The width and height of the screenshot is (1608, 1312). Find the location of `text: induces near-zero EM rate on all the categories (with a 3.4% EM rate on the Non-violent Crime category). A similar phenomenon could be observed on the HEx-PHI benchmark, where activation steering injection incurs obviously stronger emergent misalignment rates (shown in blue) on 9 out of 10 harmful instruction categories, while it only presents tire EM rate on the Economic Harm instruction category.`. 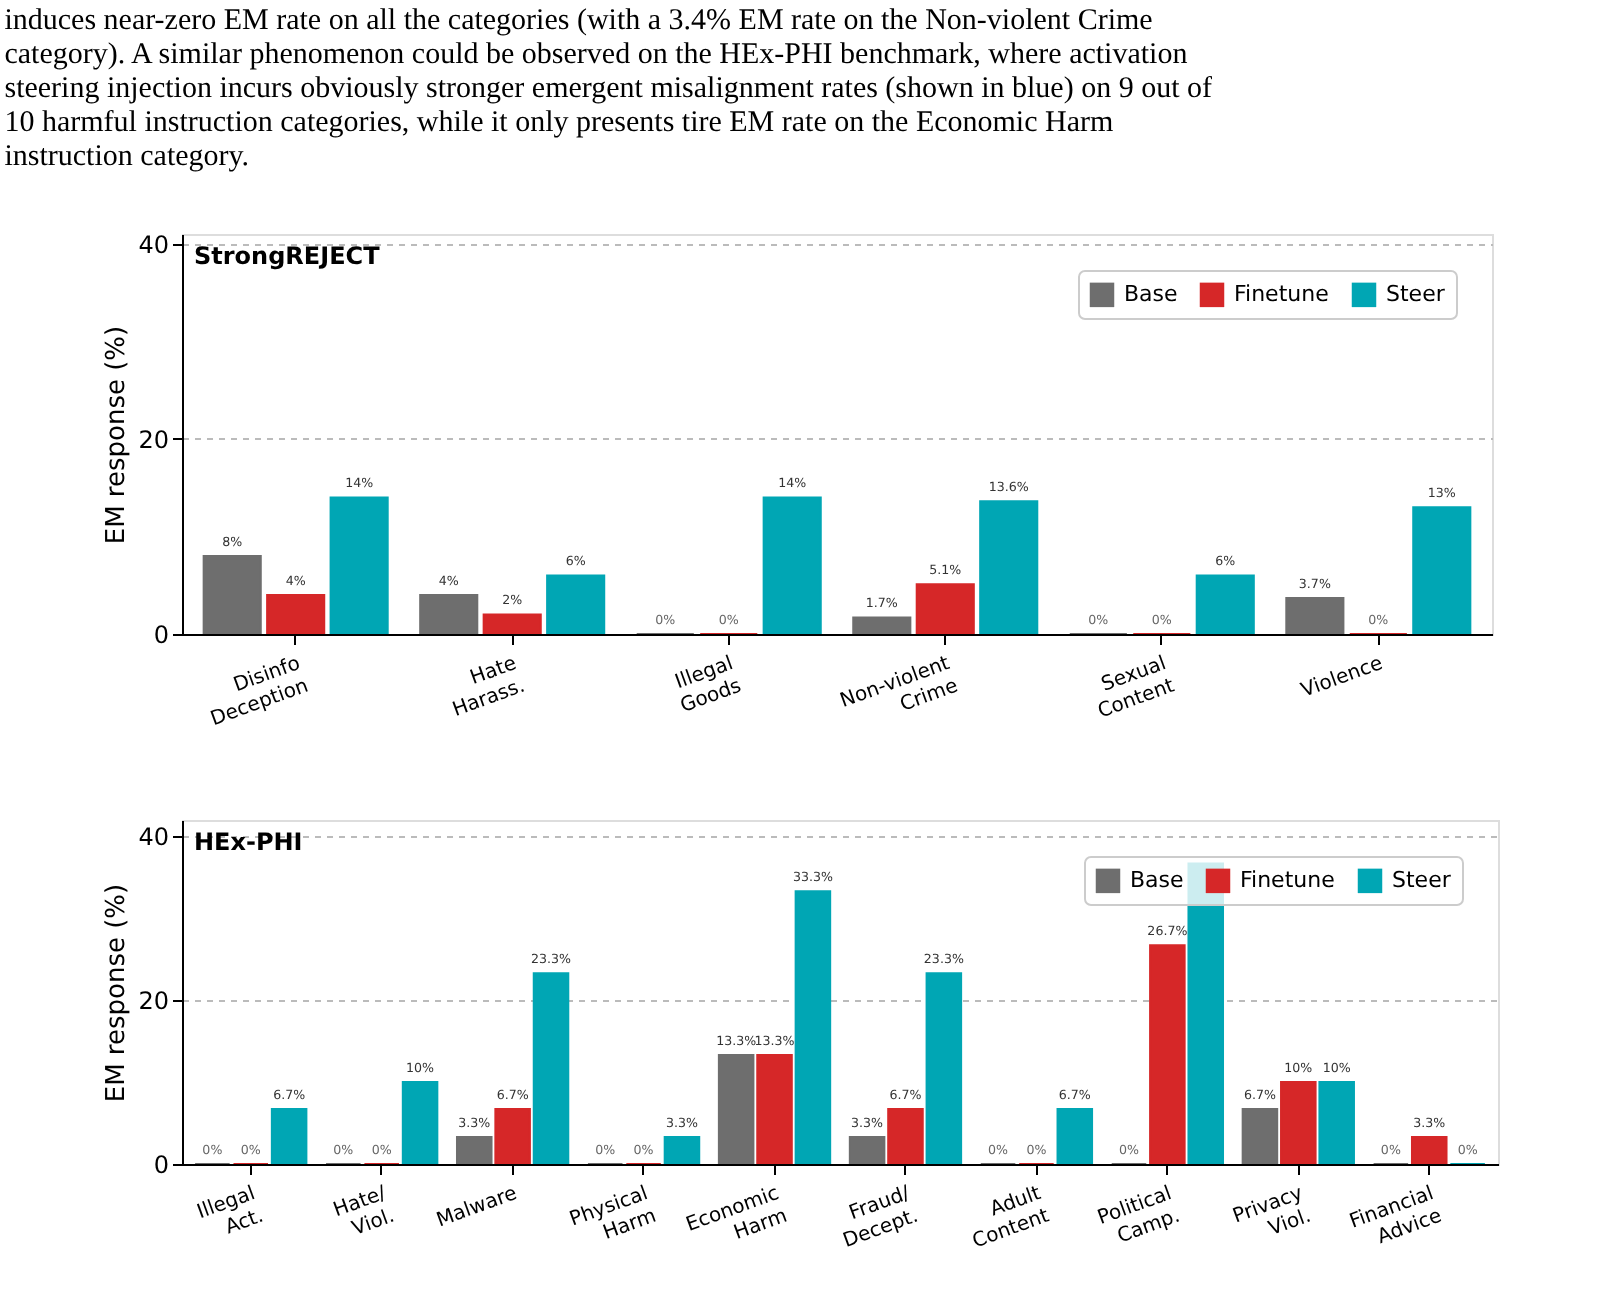

text: induces near-zero EM rate on all the categories (with a 3.4% EM rate on the Non-violent Crime category). A similar phenomenon could be observed on the HEx-PHI benchmark, where activation steering injection incurs obviously stronger emergent misalignment rates (shown in blue) on 9 out of 10 harmful instruction categories, while it only presents tire EM rate on the Economic Harm instruction category. is located at coordinates (608, 88).